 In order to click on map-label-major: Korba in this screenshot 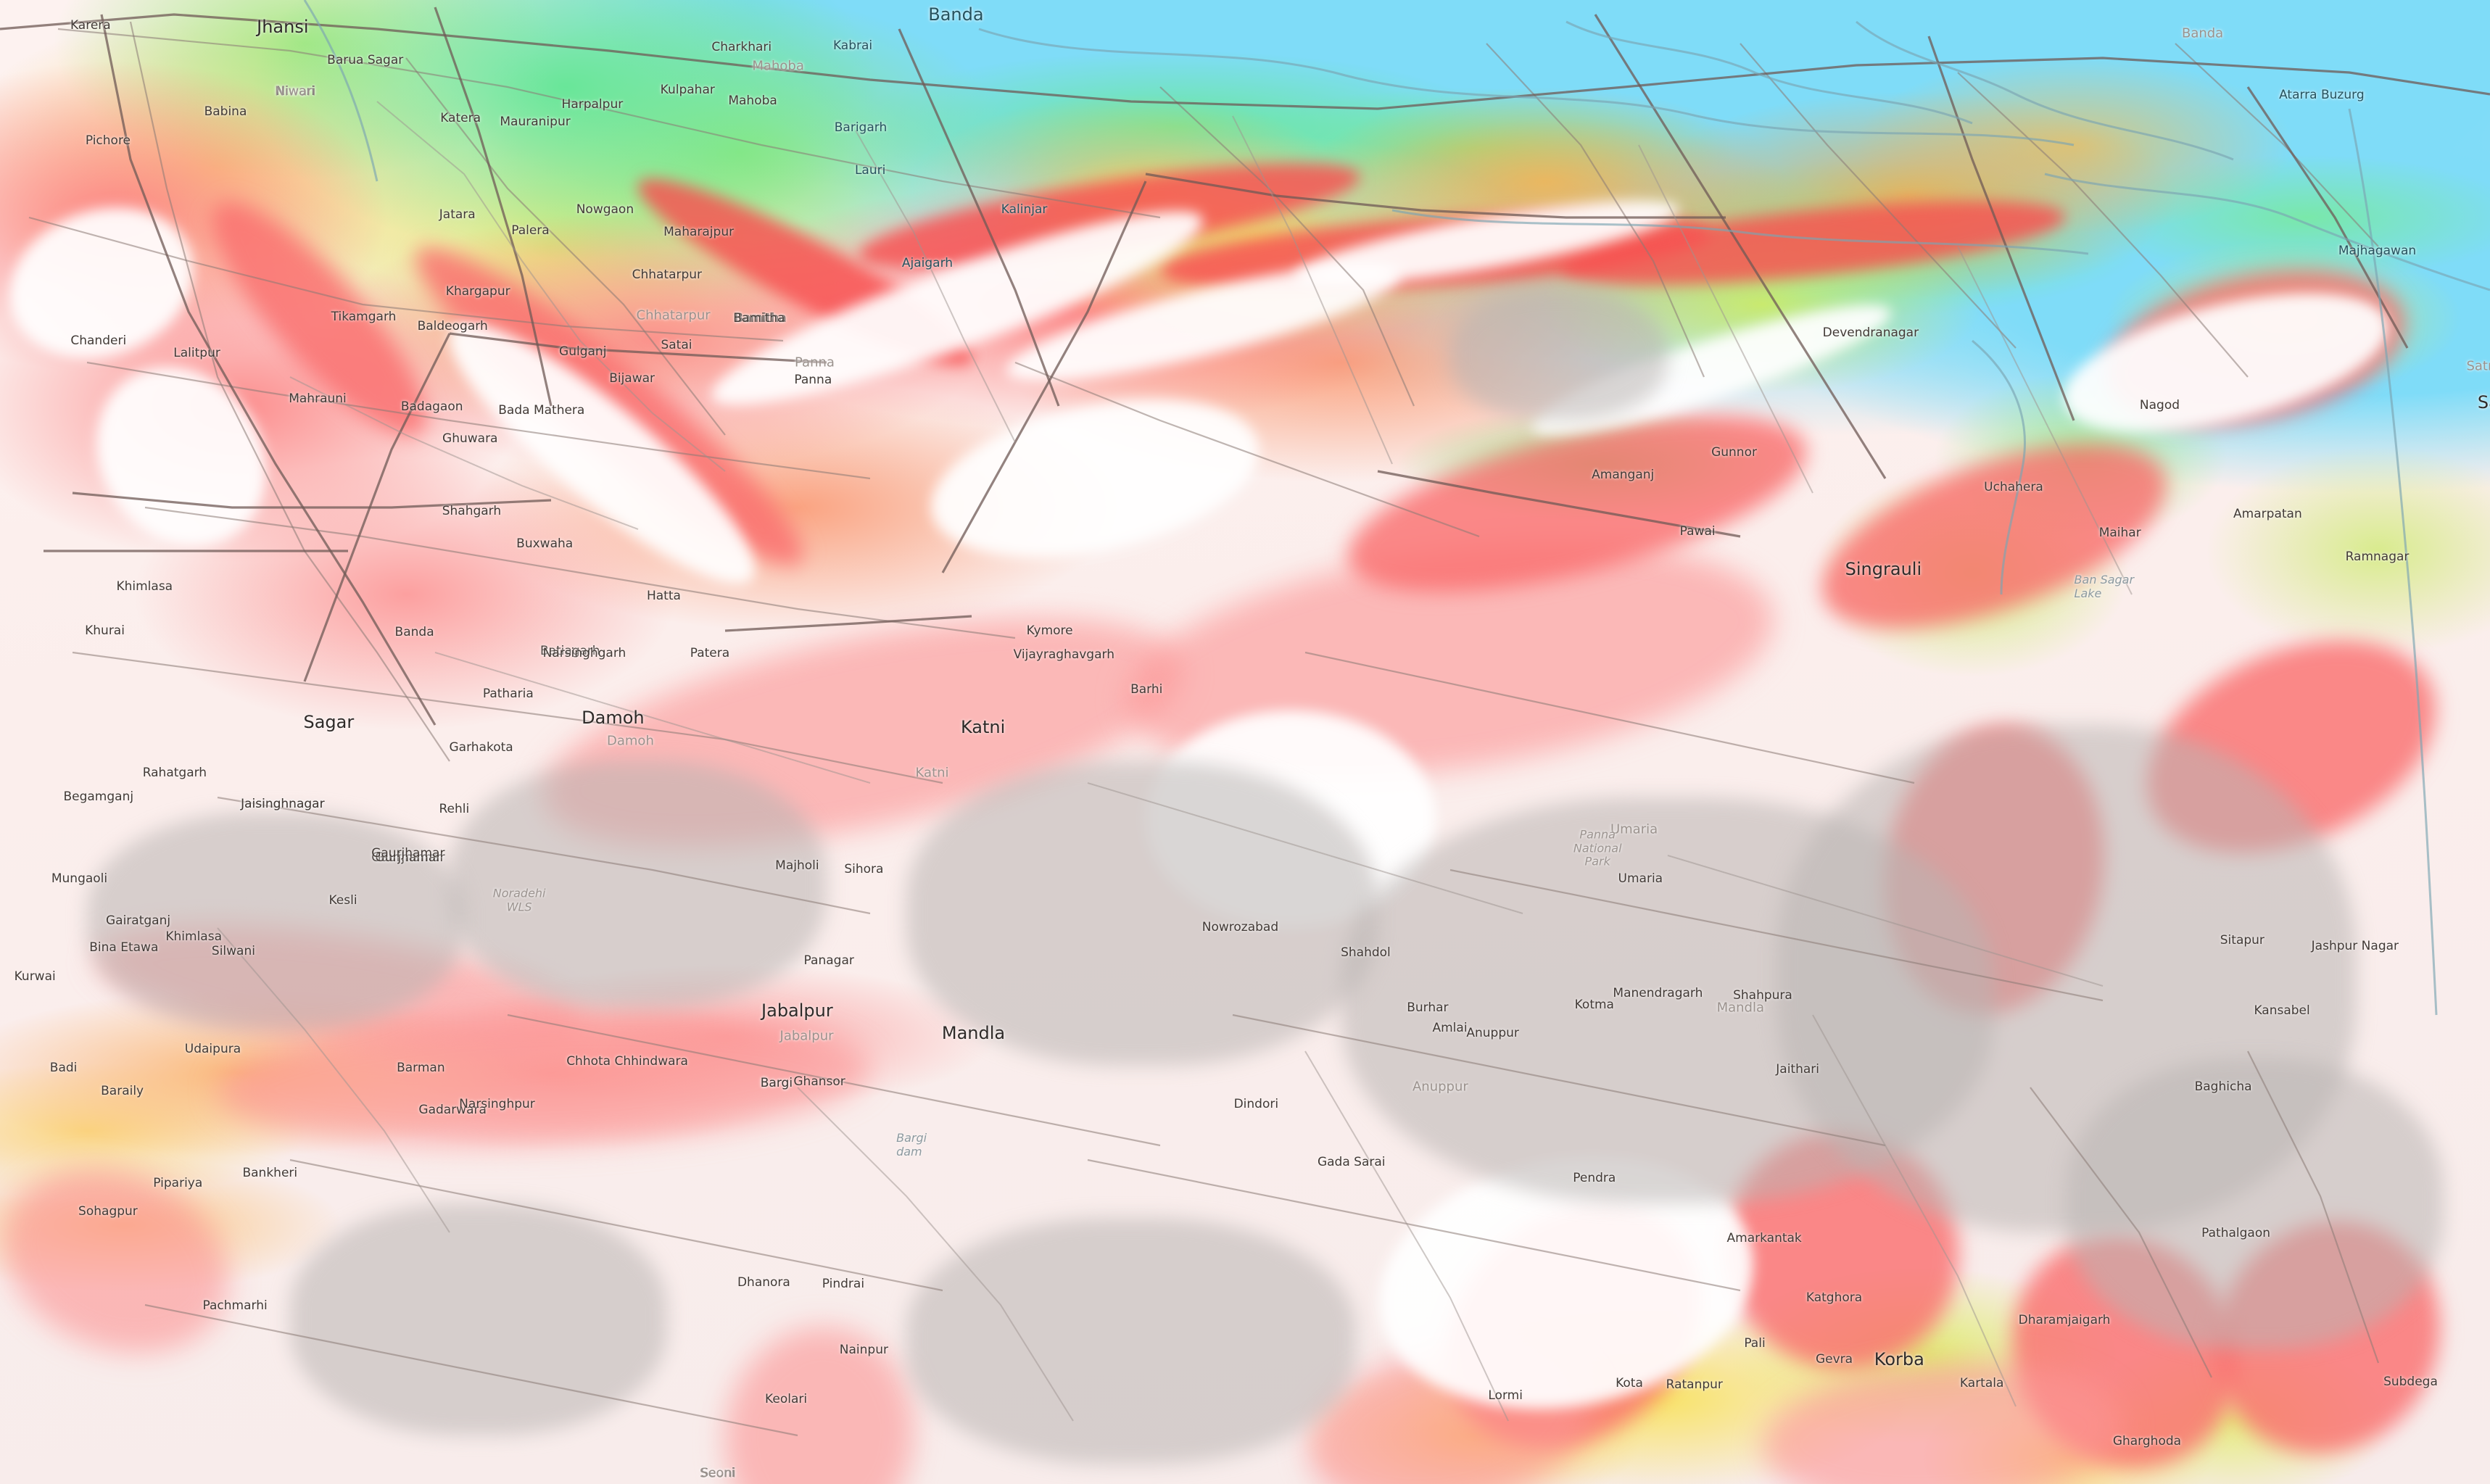, I will do `click(1899, 1359)`.